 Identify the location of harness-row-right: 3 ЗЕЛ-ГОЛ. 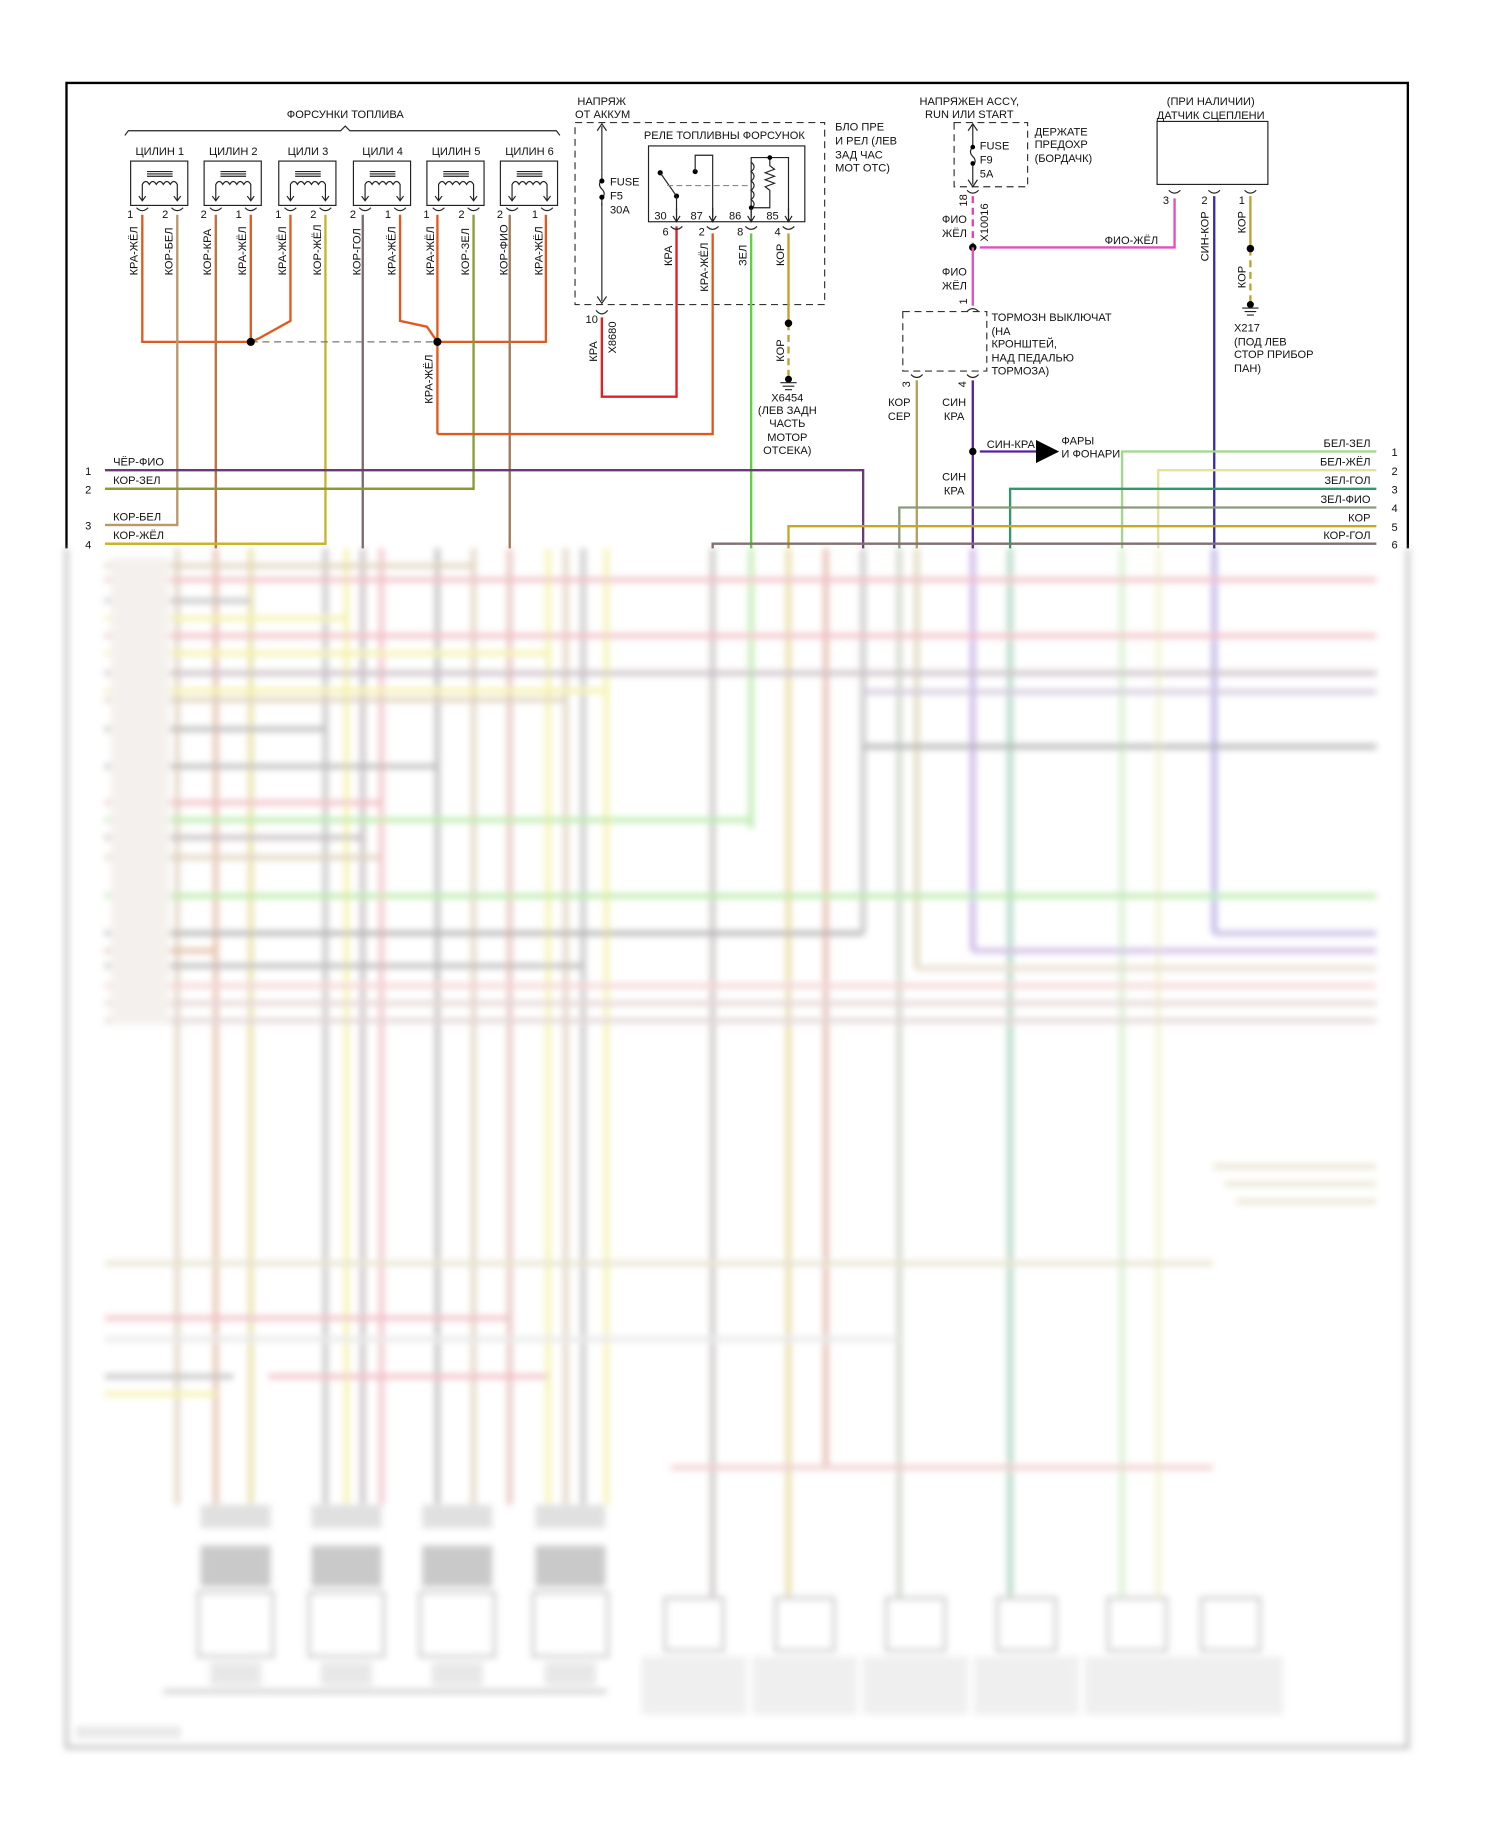
(1203, 512).